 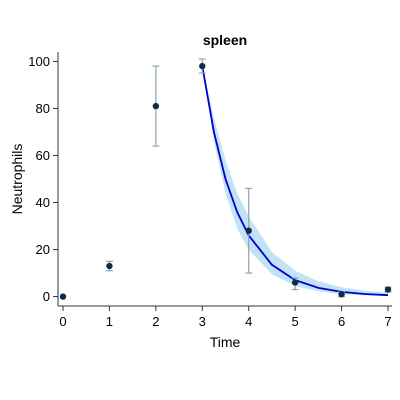 I want to click on y-tick-label: 100, so click(x=39, y=61).